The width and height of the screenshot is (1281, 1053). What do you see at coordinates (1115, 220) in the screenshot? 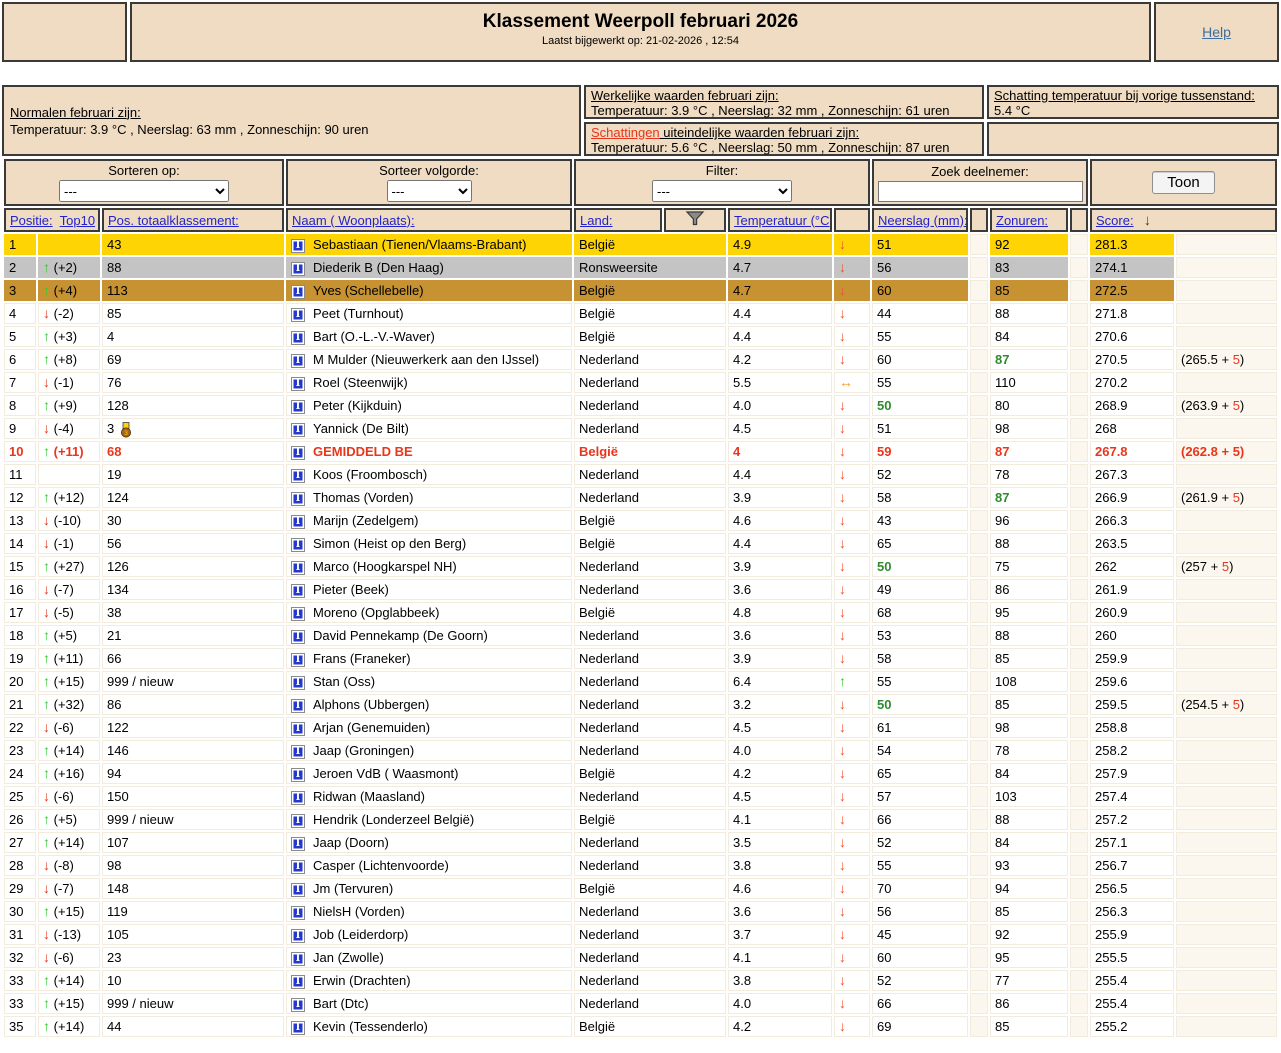
I see `column-link-score: Score:` at bounding box center [1115, 220].